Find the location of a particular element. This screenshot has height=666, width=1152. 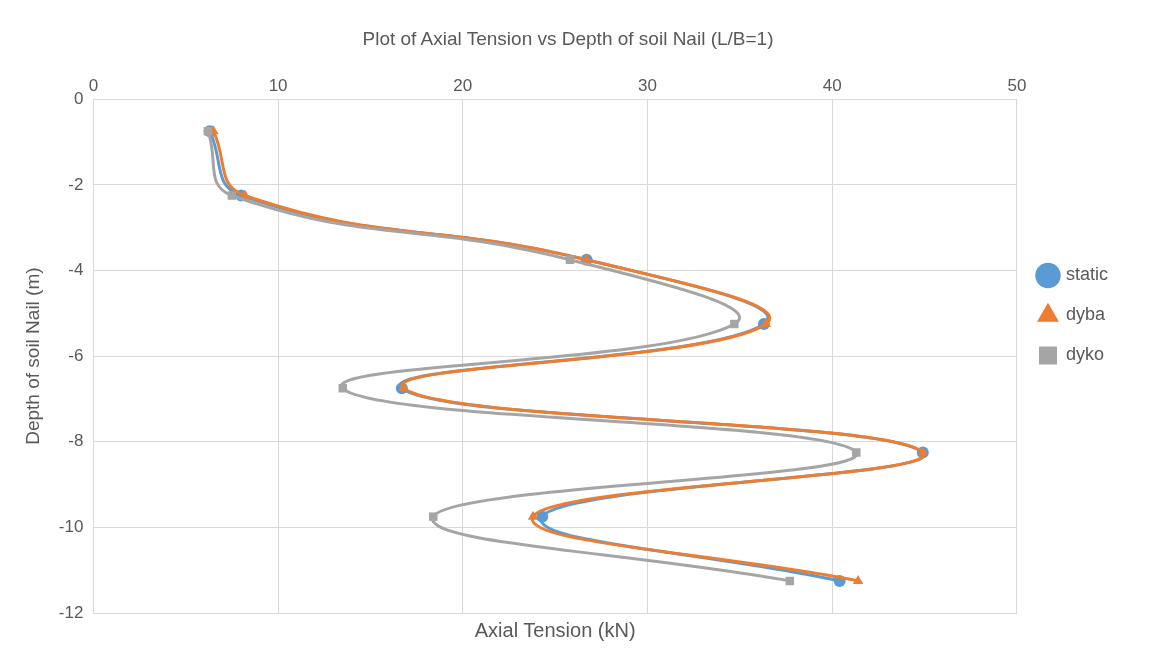

x-tick-label: 50 is located at coordinates (1017, 85).